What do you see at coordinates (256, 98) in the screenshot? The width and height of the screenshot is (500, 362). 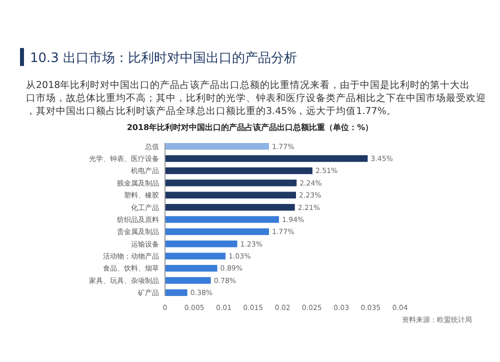 I see `chart-subtitle: 从2018年比利时对中国出口的产品占该产品出口总额的比重情况来看，由于中国是比利时的第十大出口市场，故总体比重均不高；其中，比利时的光学、钟表和医疗设备类产品相比之下在中国市场最受欢迎，其对中国出口额占比利时该产品全球总出口额比重的3.45%，远大于均值1.77%。` at bounding box center [256, 98].